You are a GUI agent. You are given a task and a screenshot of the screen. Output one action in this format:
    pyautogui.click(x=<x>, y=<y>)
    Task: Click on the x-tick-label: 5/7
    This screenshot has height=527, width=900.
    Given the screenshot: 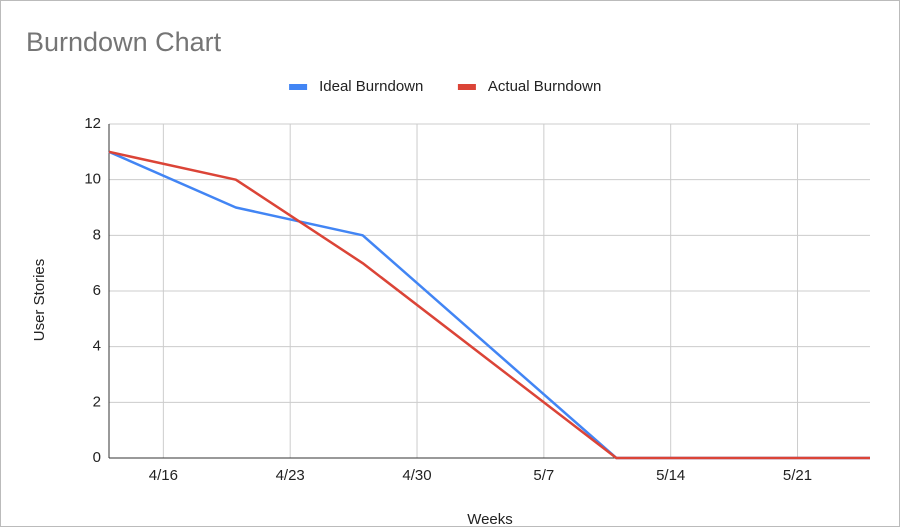 What is the action you would take?
    pyautogui.click(x=543, y=475)
    